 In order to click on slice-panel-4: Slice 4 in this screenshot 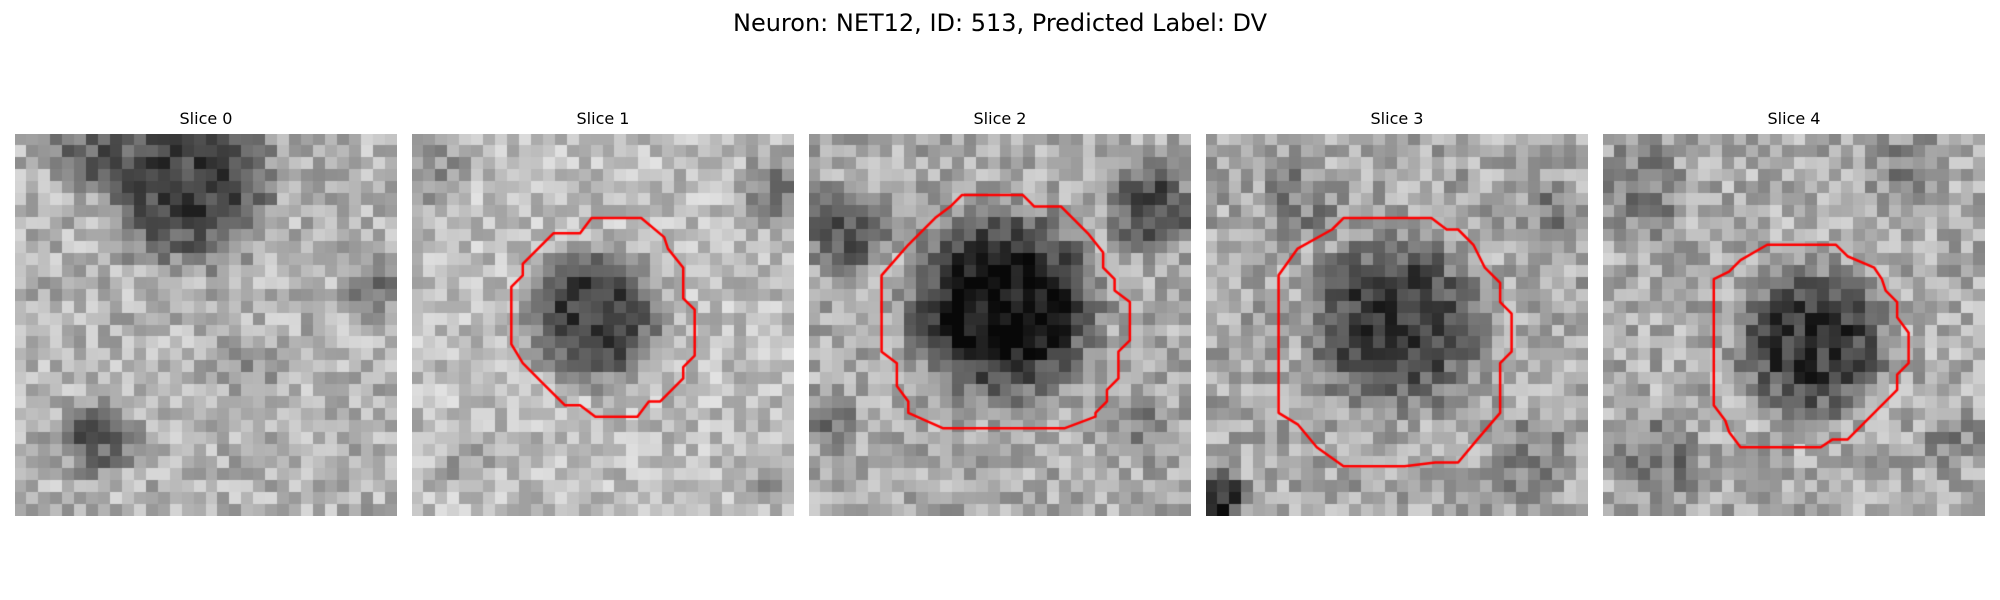, I will do `click(1794, 312)`.